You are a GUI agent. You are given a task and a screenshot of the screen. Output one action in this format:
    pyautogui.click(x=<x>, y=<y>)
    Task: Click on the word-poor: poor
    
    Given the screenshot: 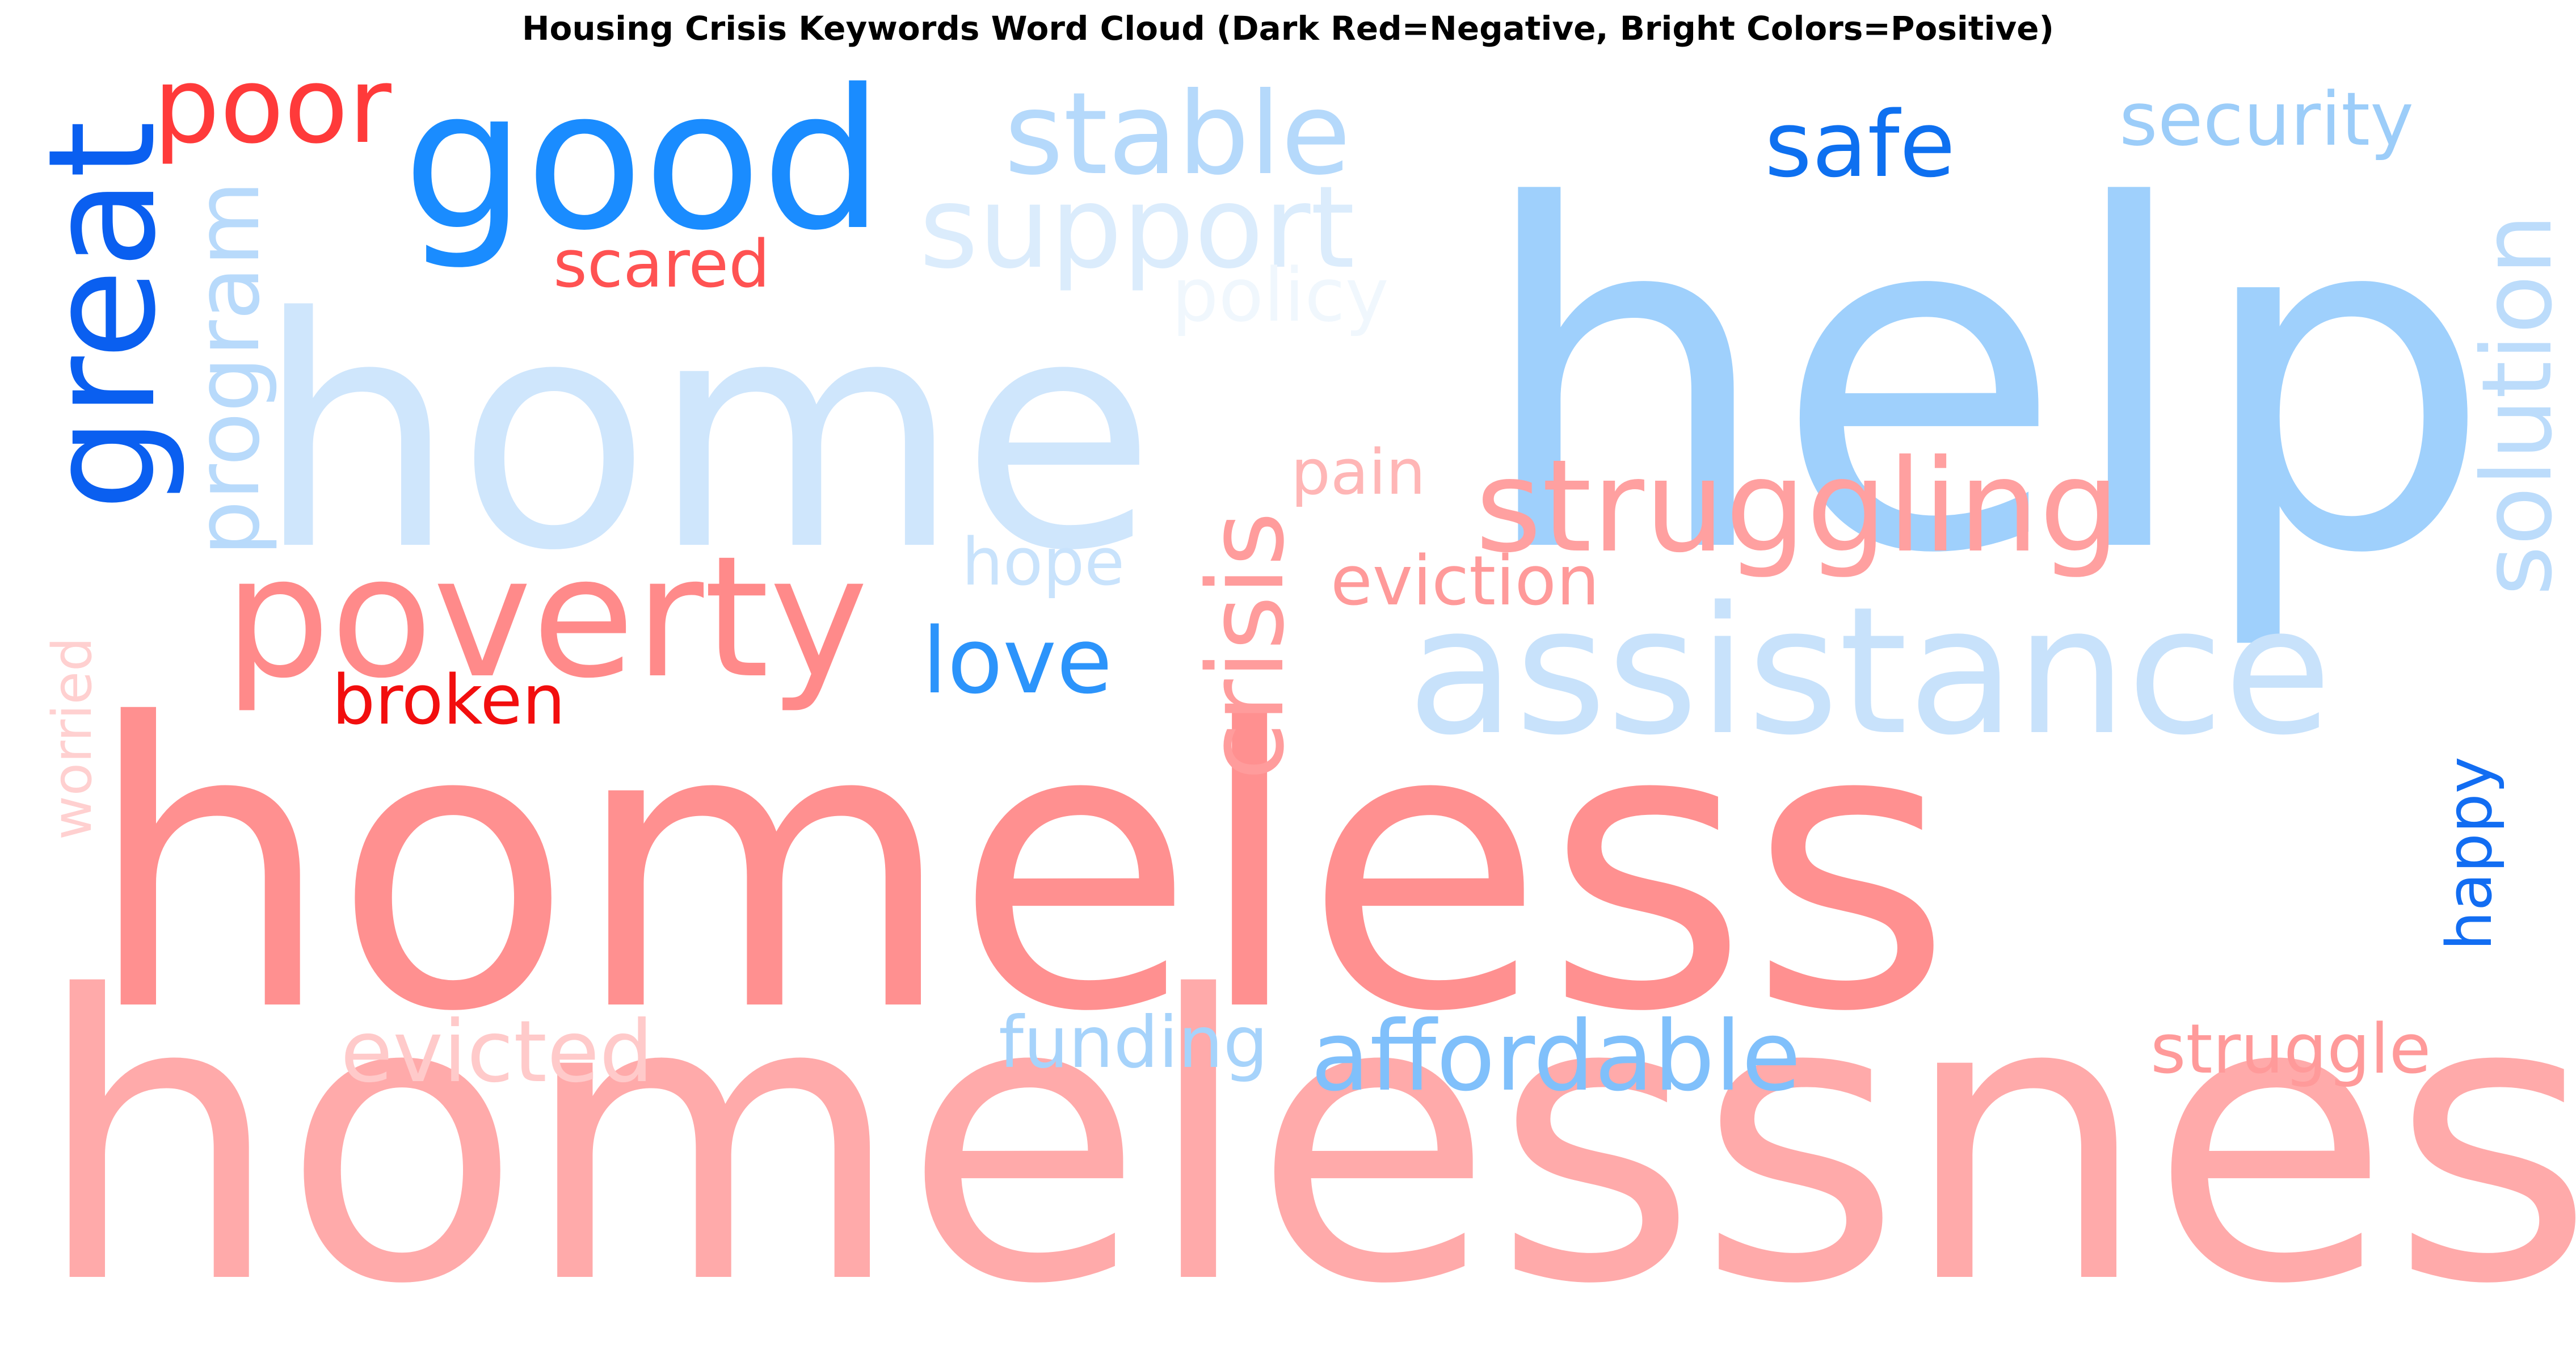 What is the action you would take?
    pyautogui.click(x=272, y=105)
    